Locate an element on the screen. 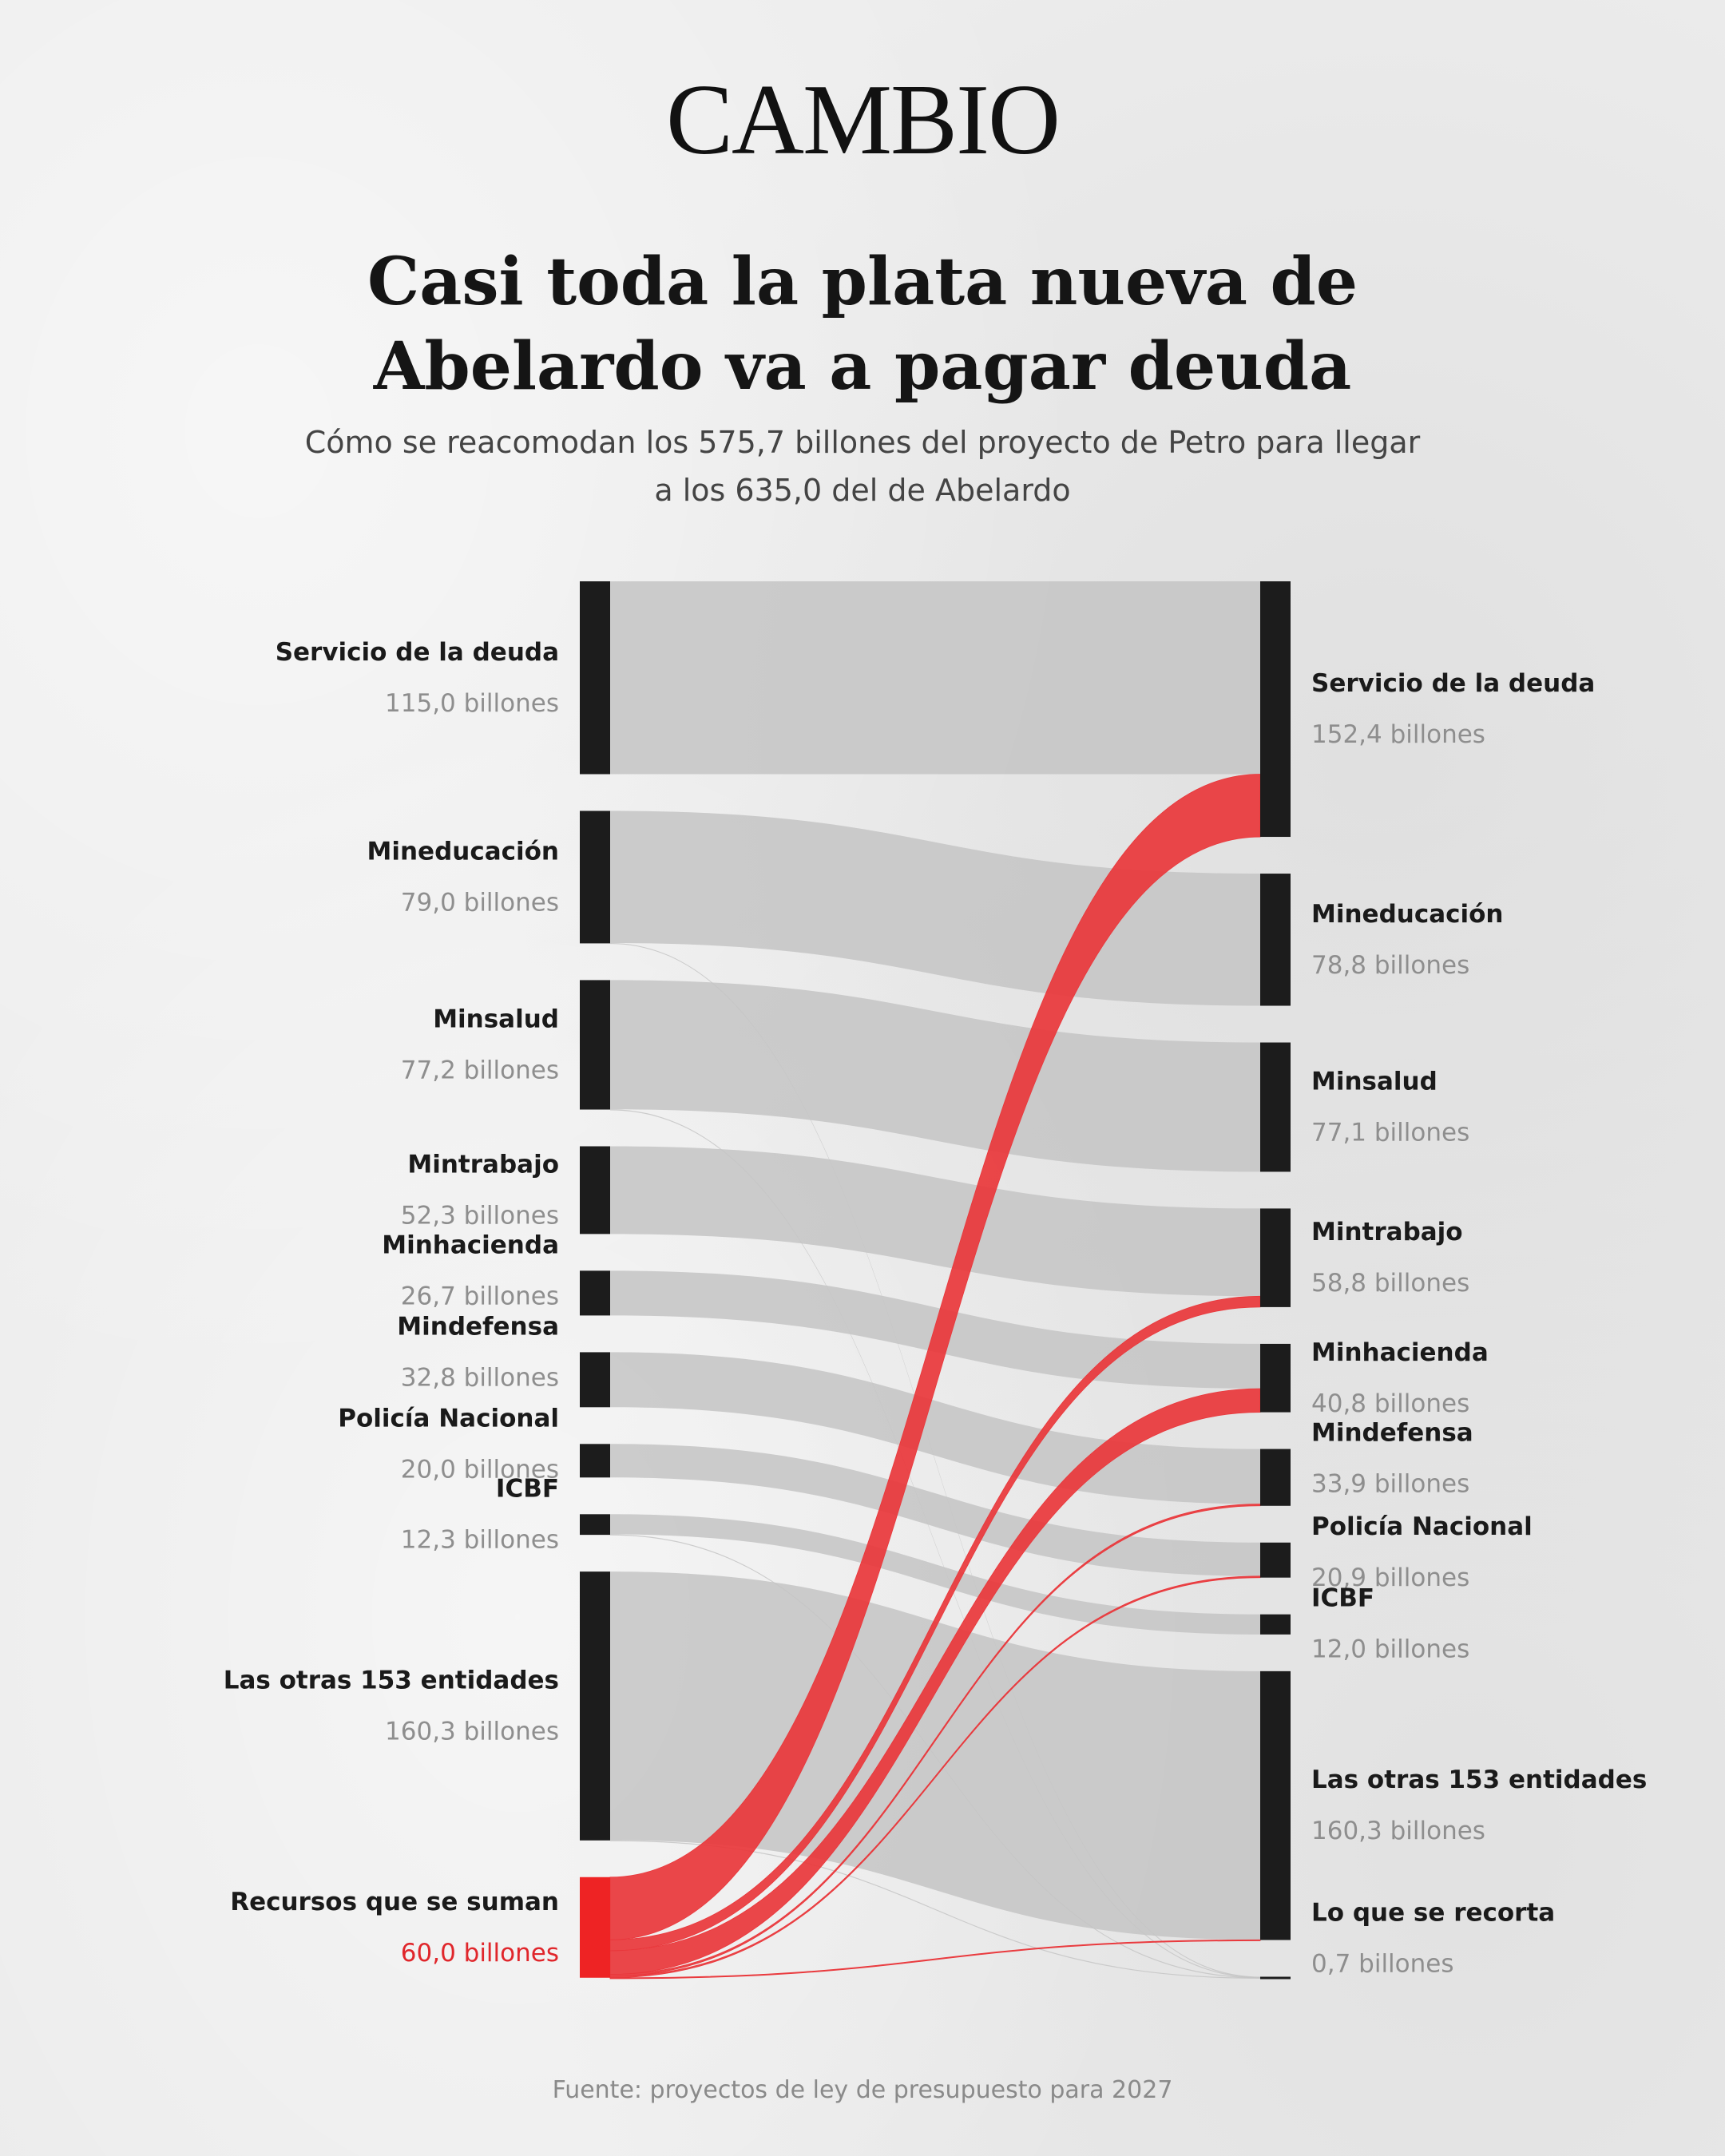 The width and height of the screenshot is (1725, 2156). left-label-salud: Minsalud is located at coordinates (496, 1019).